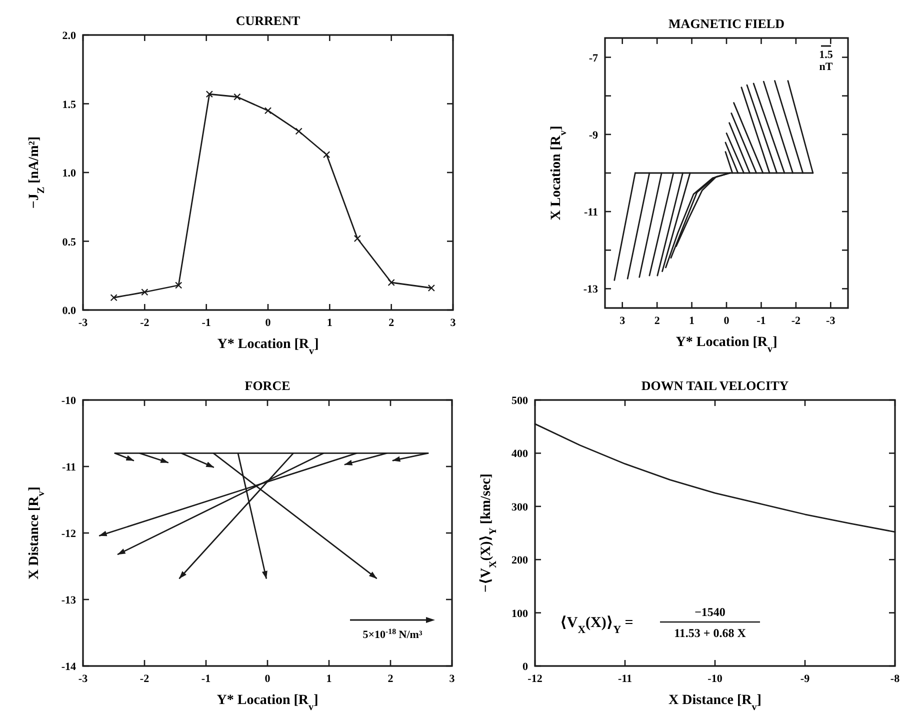  What do you see at coordinates (268, 20) in the screenshot?
I see `chart-title: CURRENT` at bounding box center [268, 20].